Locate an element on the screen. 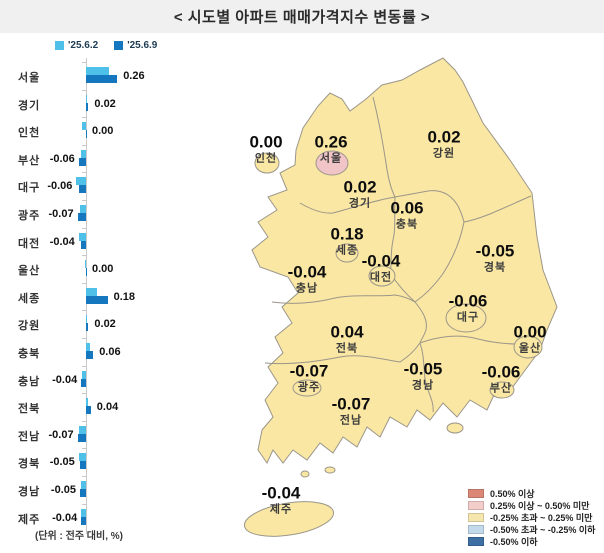 Image resolution: width=604 pixels, height=553 pixels. unit-footnote: (단위 : 전주 대비, %) is located at coordinates (79, 536).